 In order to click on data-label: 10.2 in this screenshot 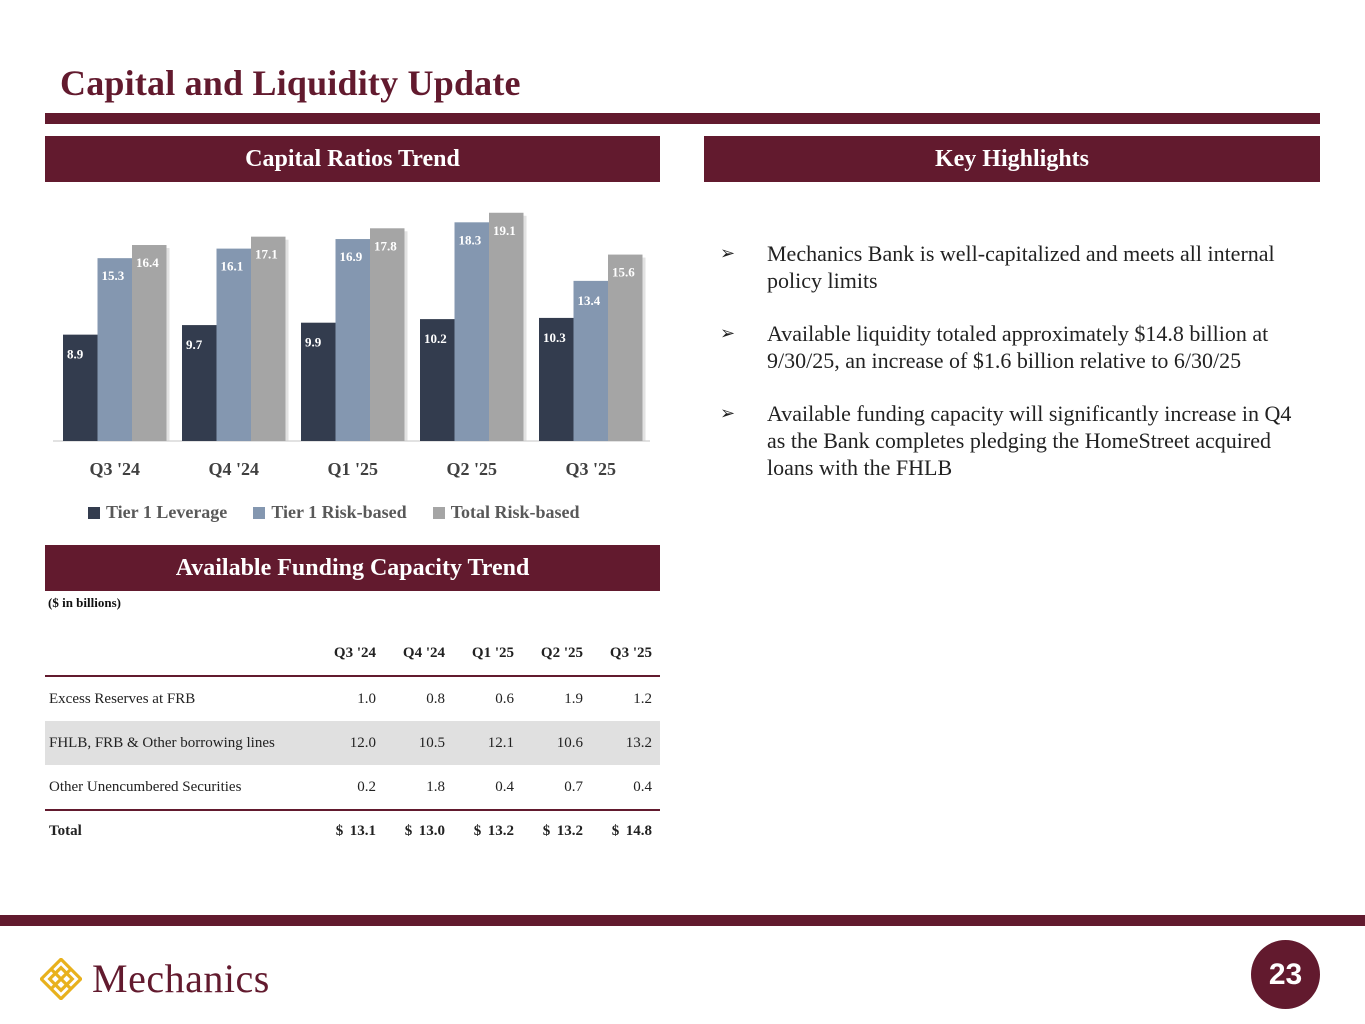, I will do `click(435, 338)`.